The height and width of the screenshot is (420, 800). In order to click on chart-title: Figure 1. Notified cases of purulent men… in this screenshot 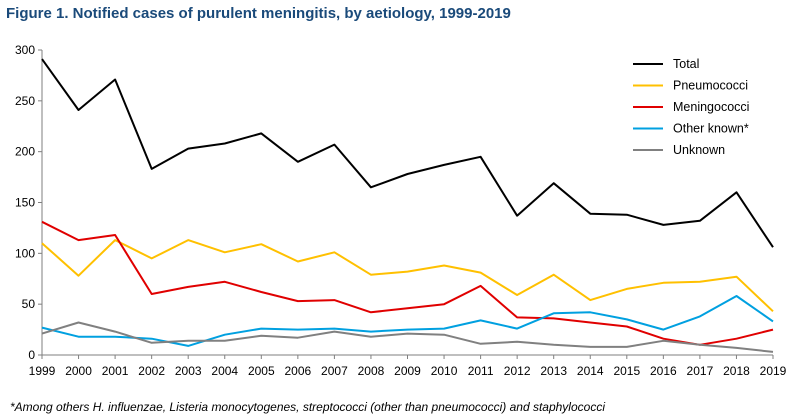, I will do `click(258, 13)`.